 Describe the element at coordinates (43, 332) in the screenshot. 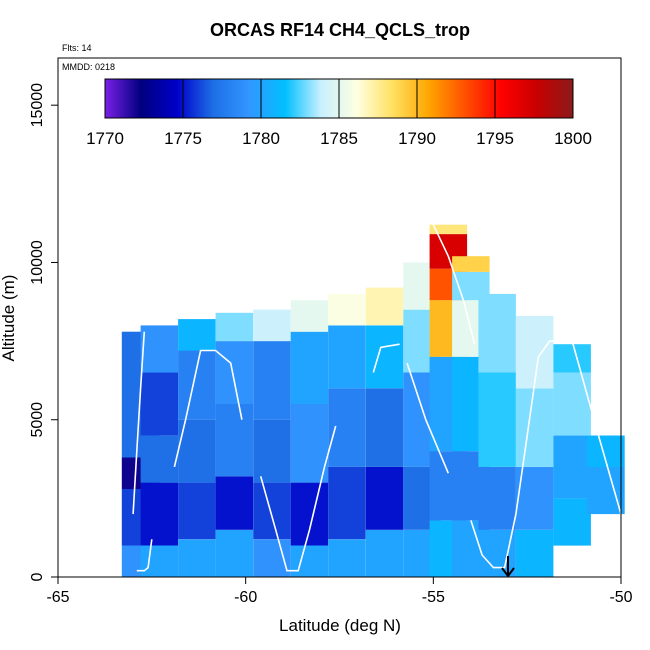

I see `y-axis: 0 5000 10000 15000` at that location.